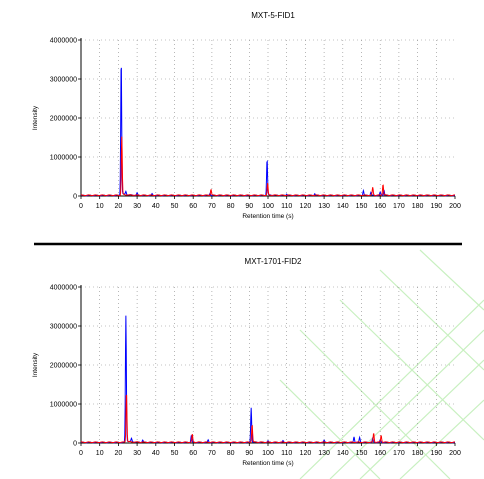 The image size is (484, 479). Describe the element at coordinates (273, 261) in the screenshot. I see `chart-title: MXT-1701-FID2` at that location.